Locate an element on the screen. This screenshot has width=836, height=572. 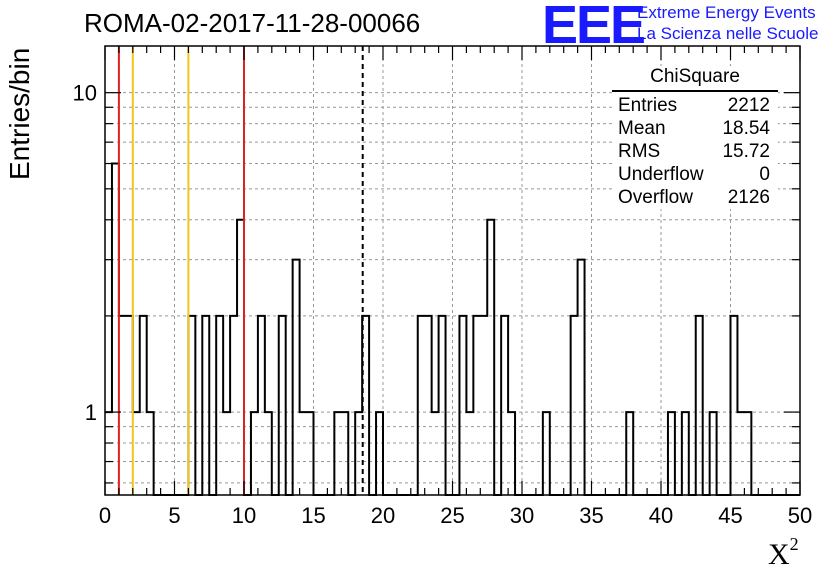
stats-row-overflow: Overflow 2126 is located at coordinates (695, 197).